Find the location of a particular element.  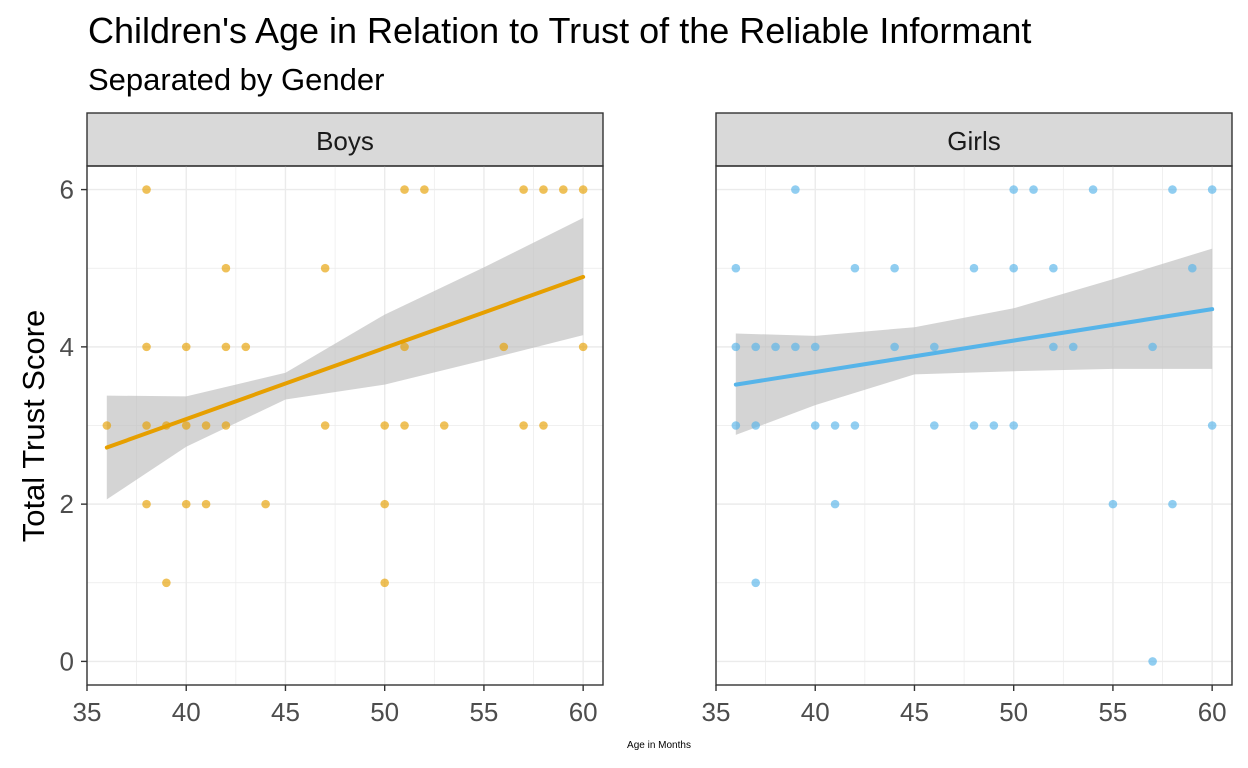

x-axis-label: Age in Months is located at coordinates (659, 745).